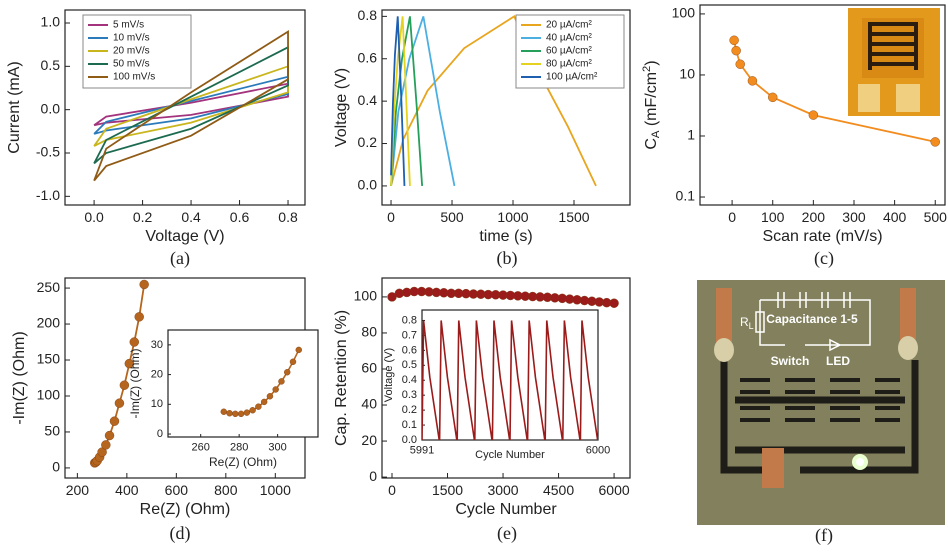 This screenshot has height=558, width=948. I want to click on y-tick-label: 80, so click(369, 332).